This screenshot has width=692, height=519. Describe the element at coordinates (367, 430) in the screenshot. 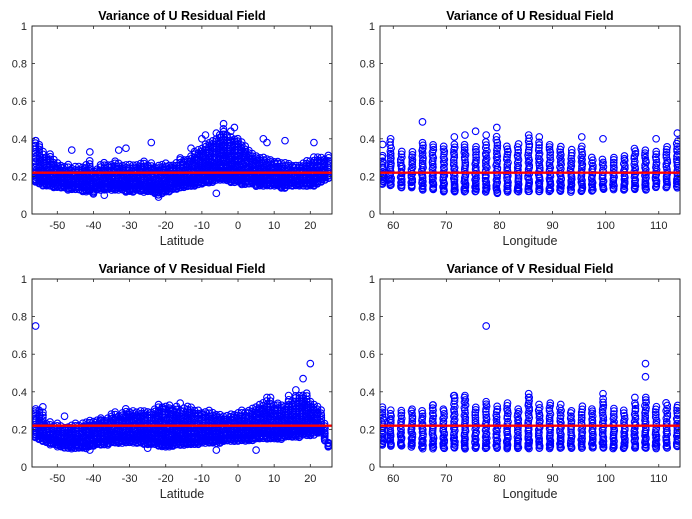

I see `y-tick-label: 0.2` at that location.